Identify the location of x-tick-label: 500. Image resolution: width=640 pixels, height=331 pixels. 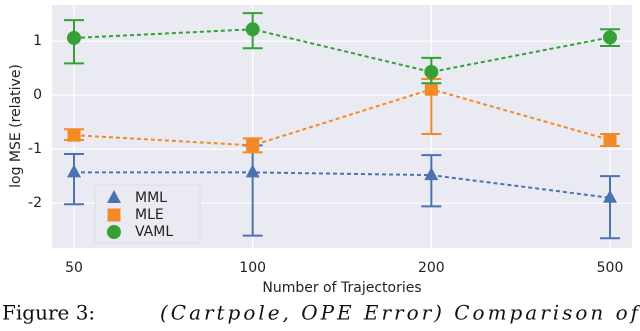
(610, 268).